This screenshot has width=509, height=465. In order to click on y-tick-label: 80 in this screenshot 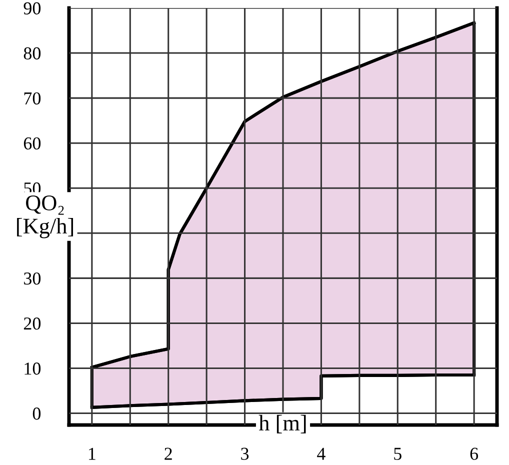, I will do `click(32, 53)`.